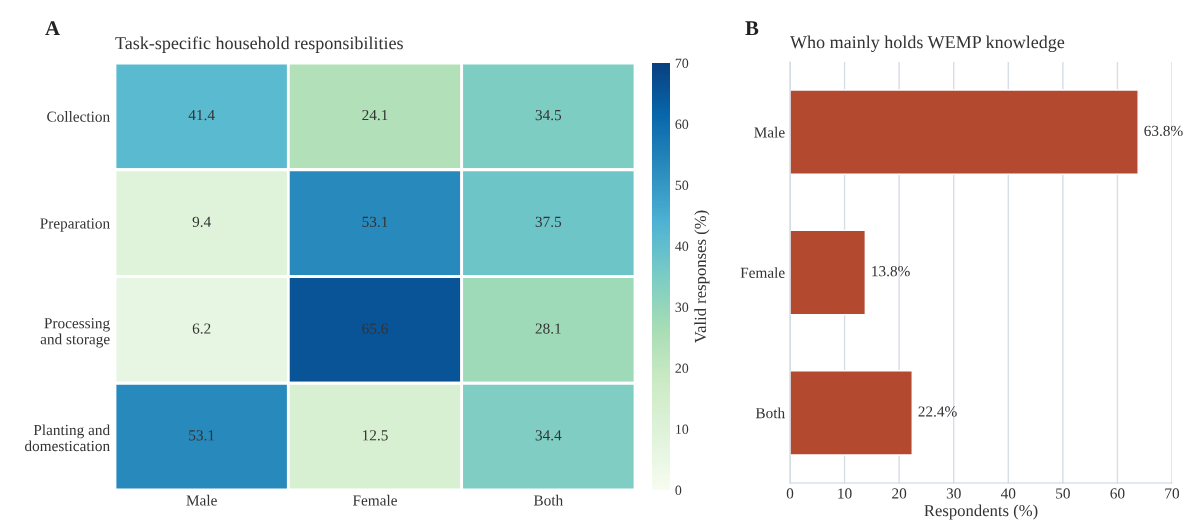 The image size is (1193, 528). I want to click on y-tick-label: Both, so click(770, 413).